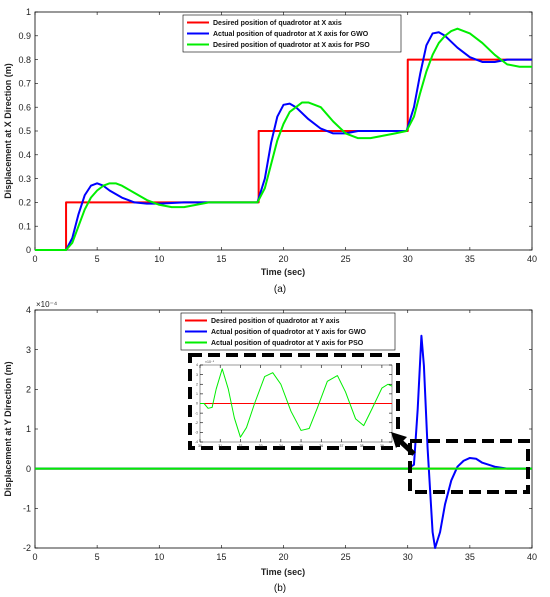  Describe the element at coordinates (47, 304) in the screenshot. I see `y-axis-exponent-b: ×10⁻⁴` at that location.